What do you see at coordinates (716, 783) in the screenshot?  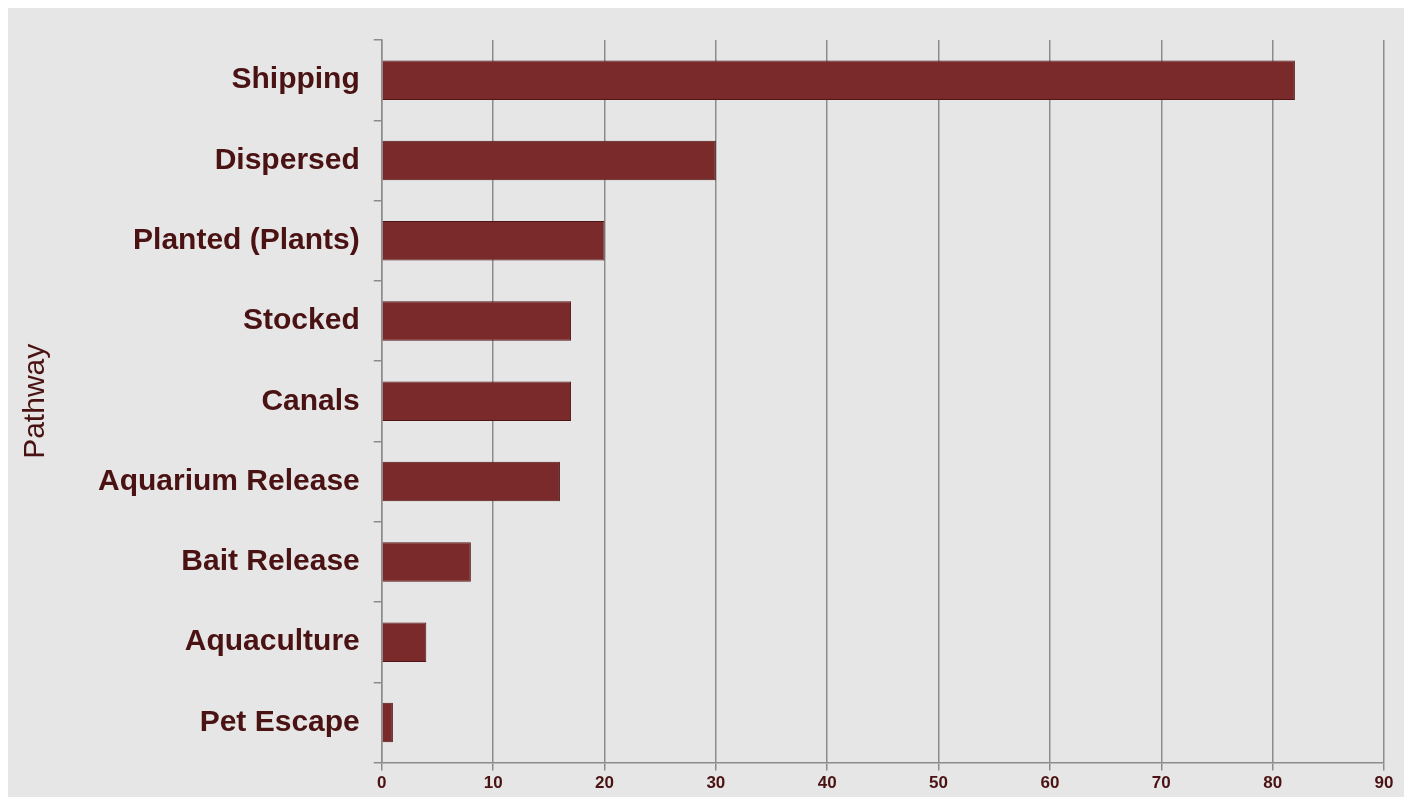 I see `x-tick-label: 30` at bounding box center [716, 783].